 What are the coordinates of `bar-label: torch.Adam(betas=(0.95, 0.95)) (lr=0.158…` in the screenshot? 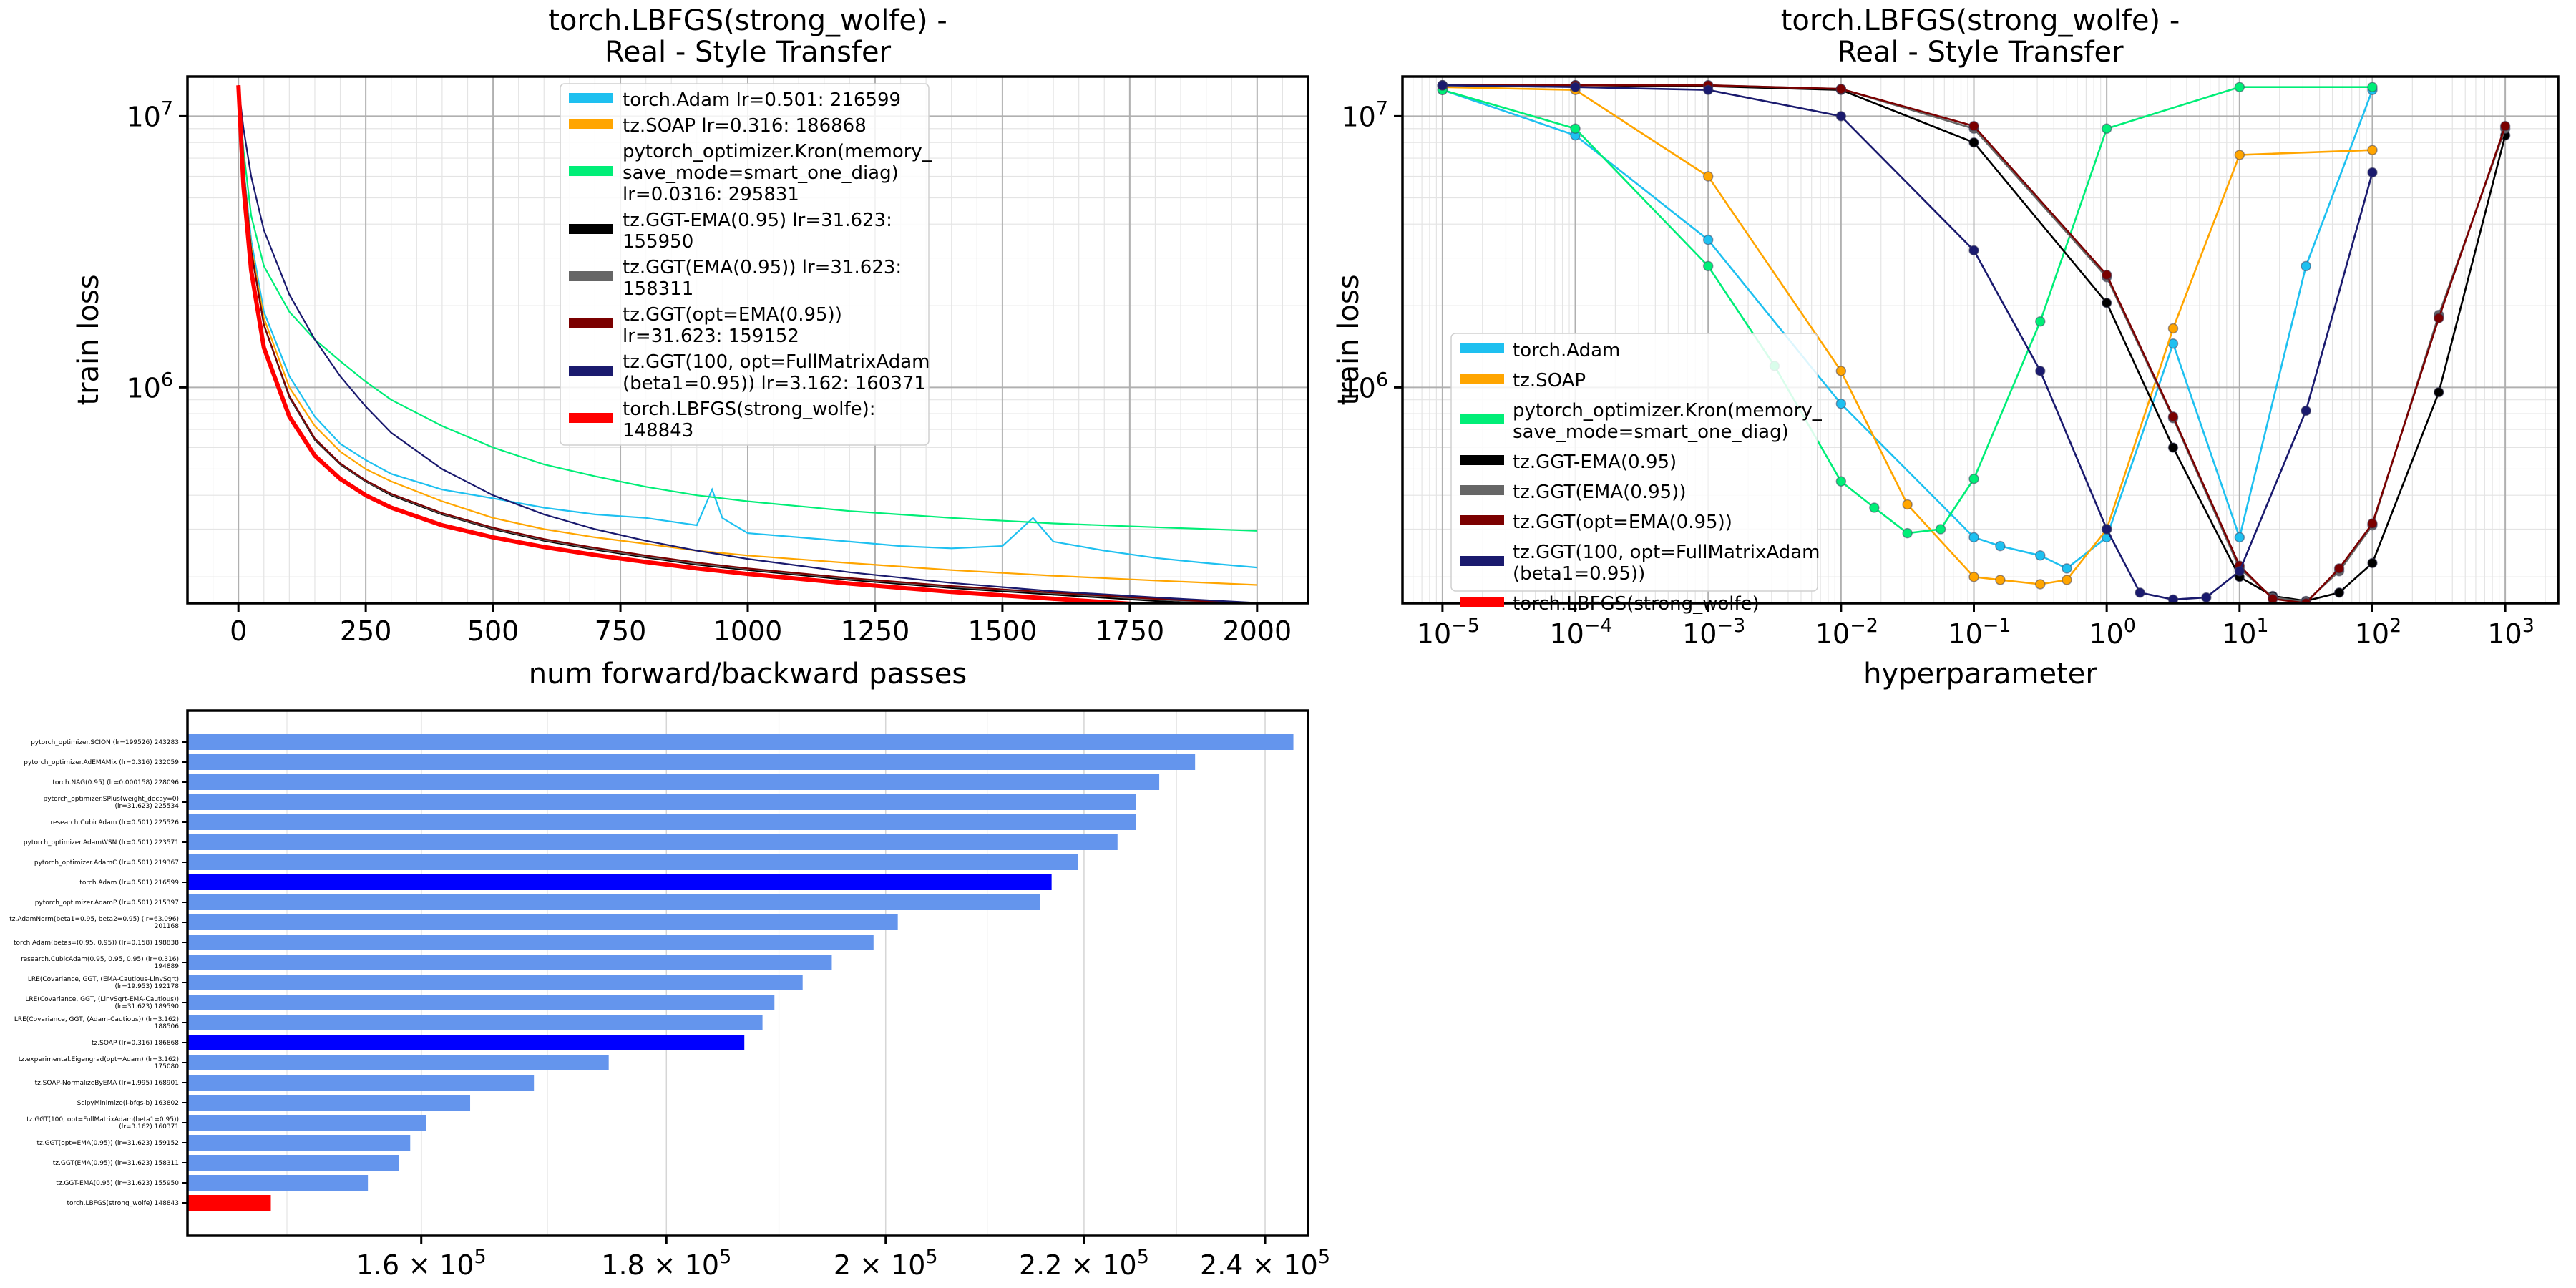 It's located at (96, 943).